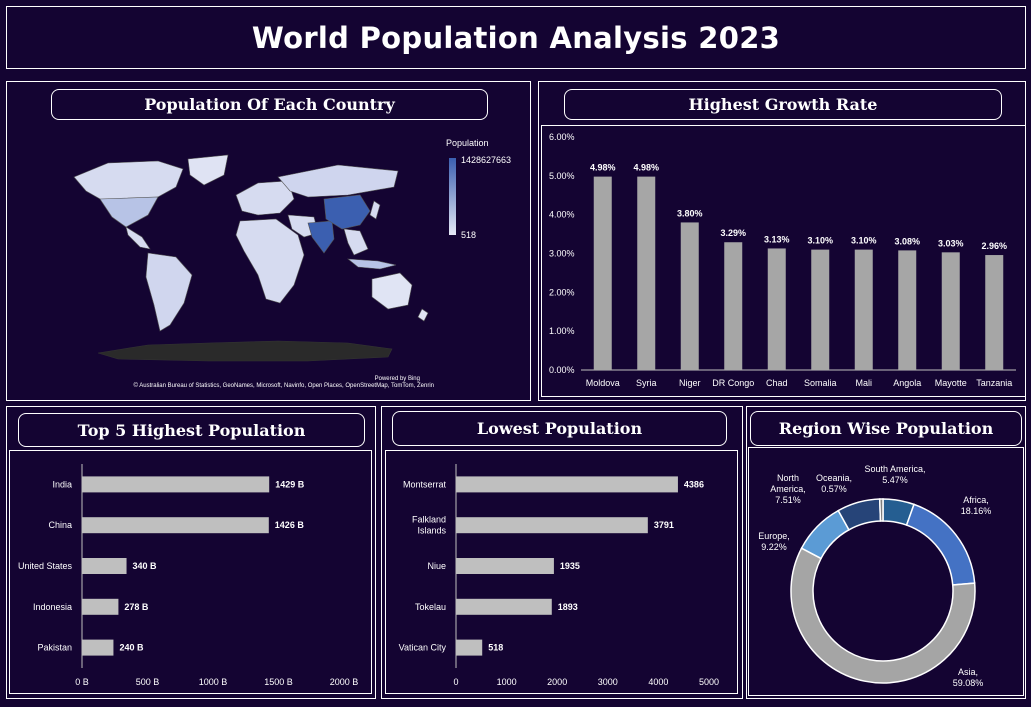  What do you see at coordinates (777, 239) in the screenshot?
I see `growth-bar-label: 3.13%` at bounding box center [777, 239].